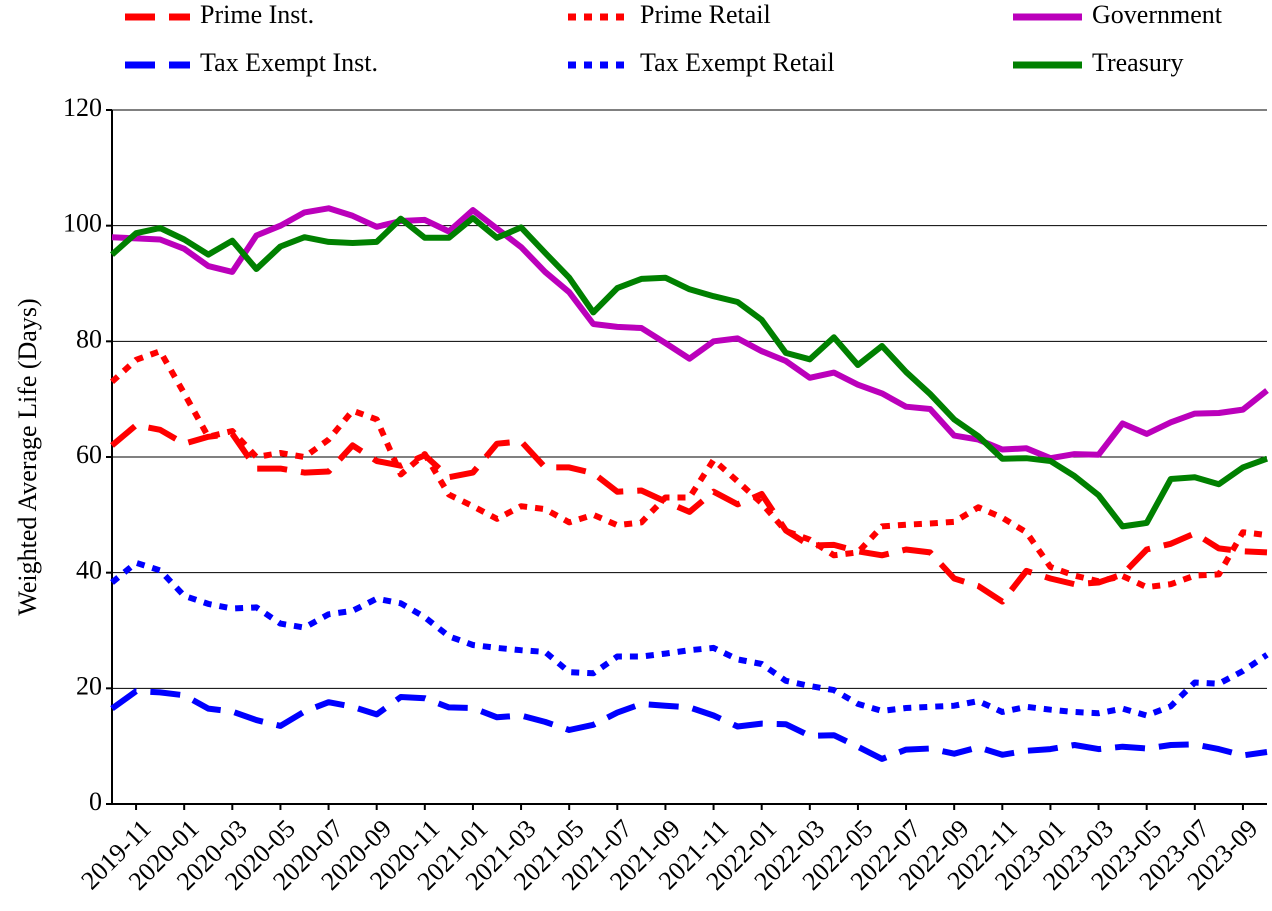 This screenshot has width=1272, height=911. I want to click on y-axis-label: Weighted Average Life (Days), so click(27, 456).